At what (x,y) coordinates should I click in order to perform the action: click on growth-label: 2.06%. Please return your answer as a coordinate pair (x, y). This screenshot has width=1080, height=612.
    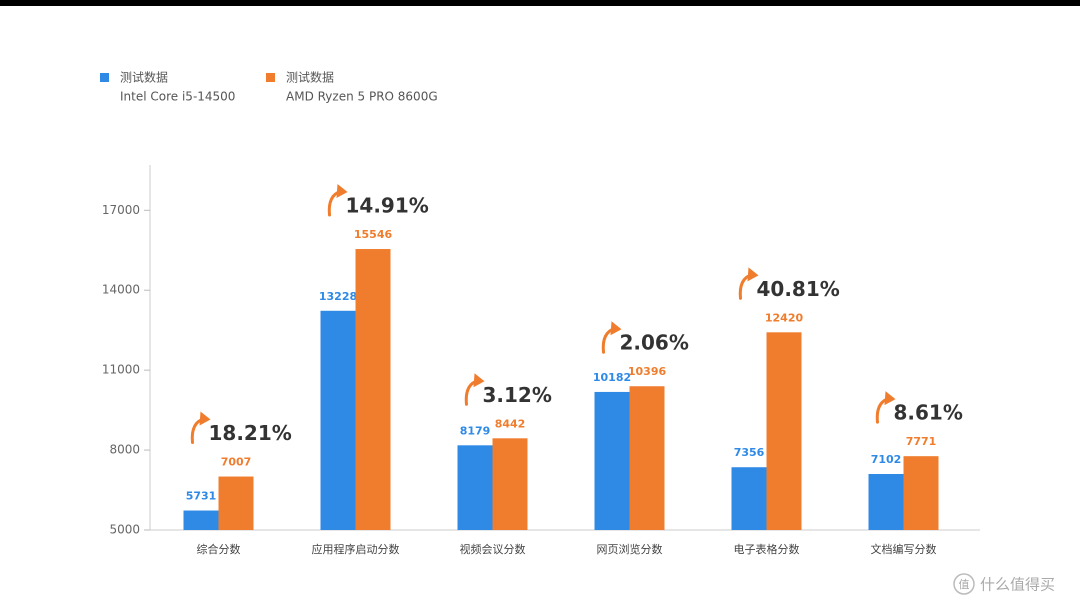
    Looking at the image, I should click on (654, 343).